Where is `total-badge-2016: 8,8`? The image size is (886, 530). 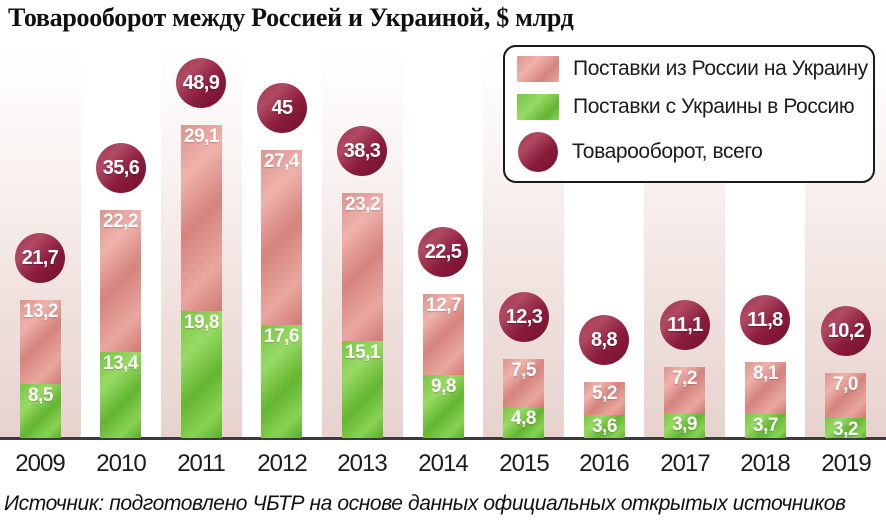 total-badge-2016: 8,8 is located at coordinates (604, 340).